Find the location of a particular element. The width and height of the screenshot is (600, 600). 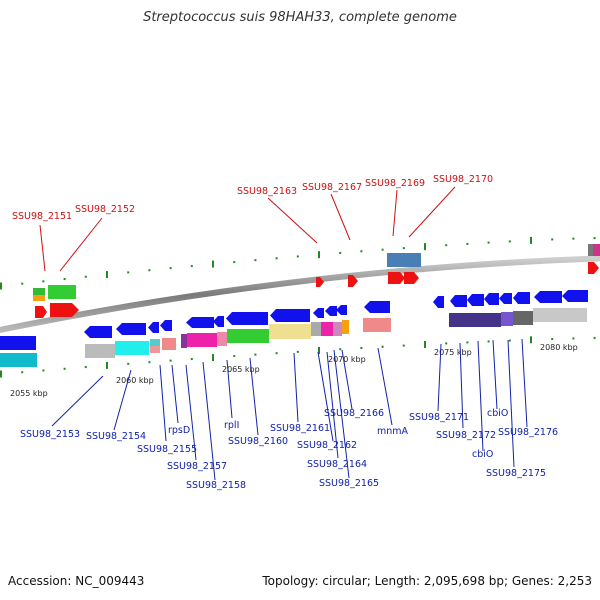

gene-block-khaki is located at coordinates (290, 331).